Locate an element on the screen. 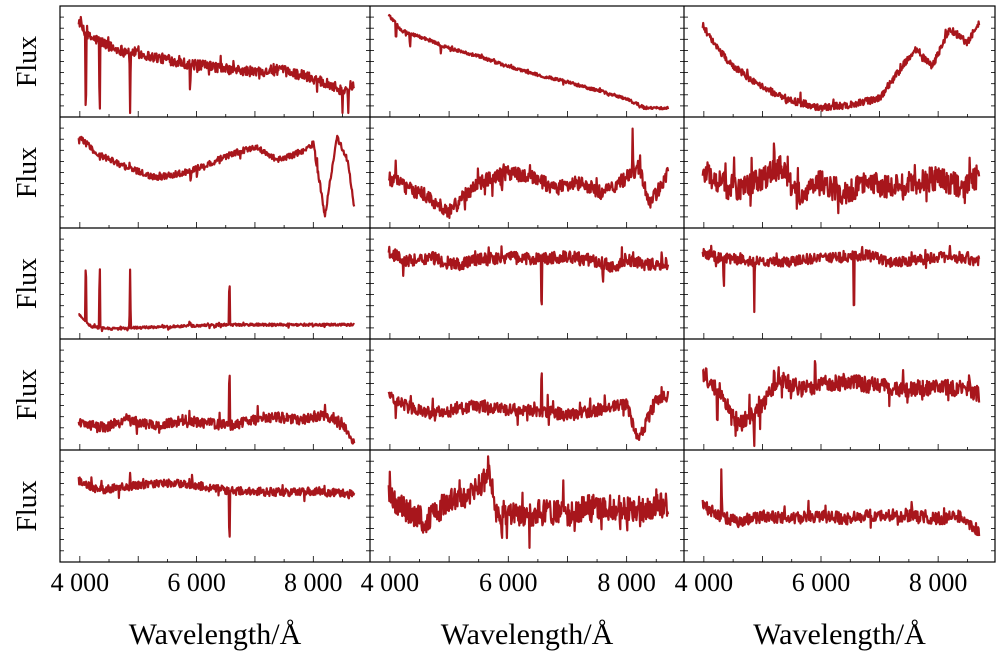 This screenshot has height=654, width=1000. spectrum-panel-r3c1 is located at coordinates (215, 288).